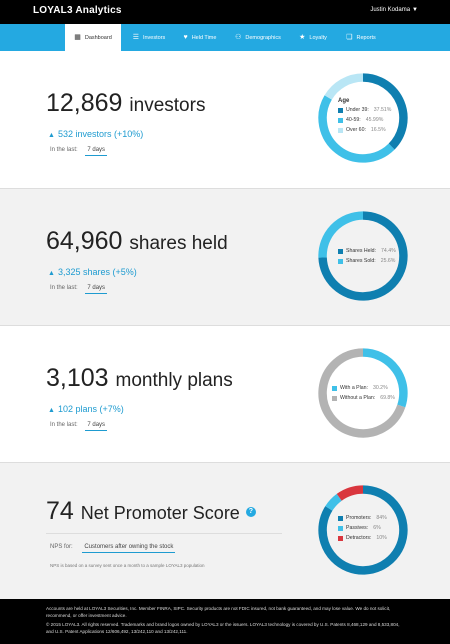  What do you see at coordinates (250, 512) in the screenshot?
I see `help-icon: ?` at bounding box center [250, 512].